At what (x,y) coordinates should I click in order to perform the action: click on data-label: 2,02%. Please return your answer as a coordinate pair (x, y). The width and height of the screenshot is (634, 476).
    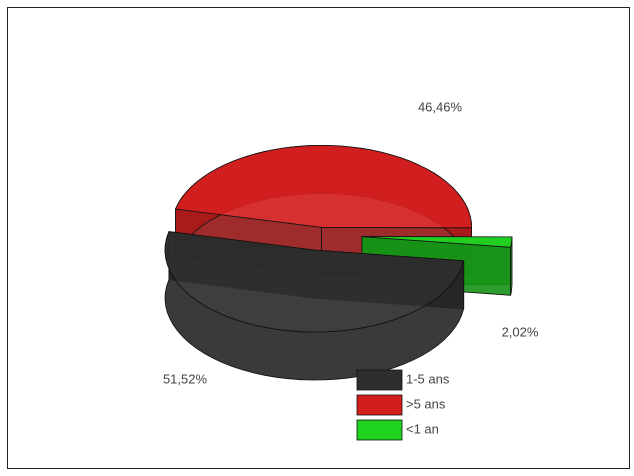
    Looking at the image, I should click on (520, 331).